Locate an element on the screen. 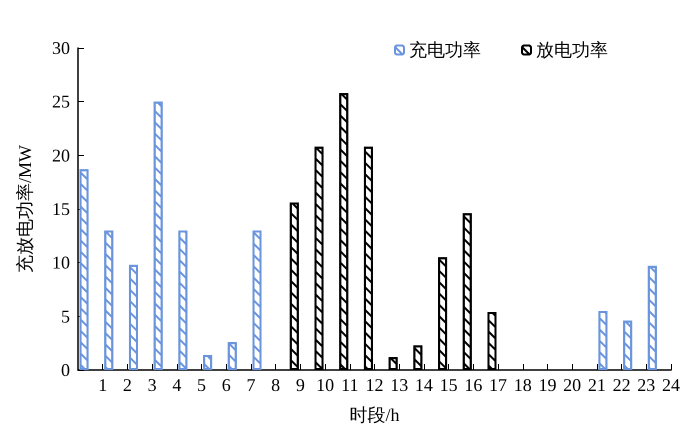  x-tick-label: 12 is located at coordinates (375, 385).